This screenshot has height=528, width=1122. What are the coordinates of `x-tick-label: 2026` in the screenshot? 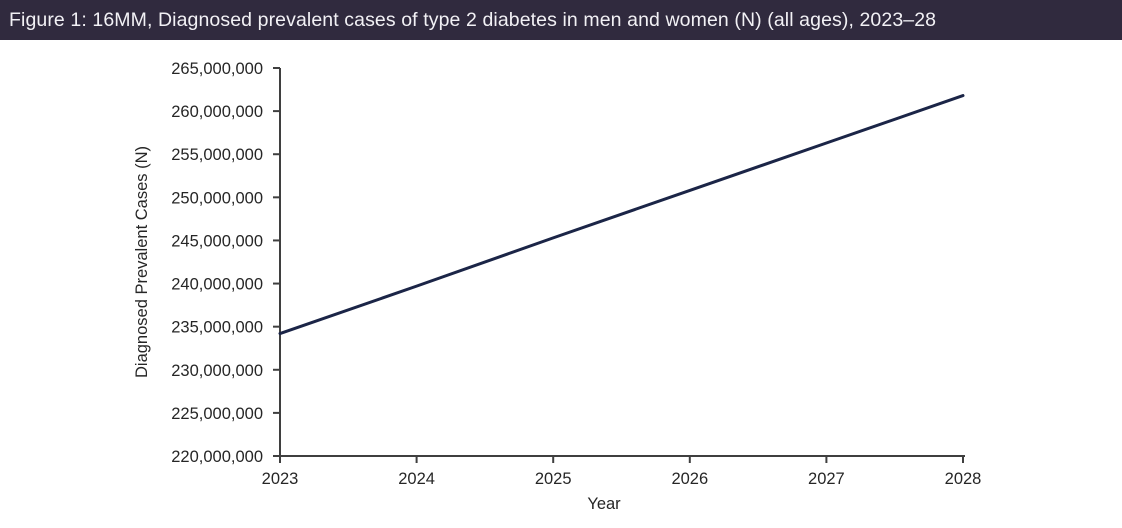 It's located at (689, 479).